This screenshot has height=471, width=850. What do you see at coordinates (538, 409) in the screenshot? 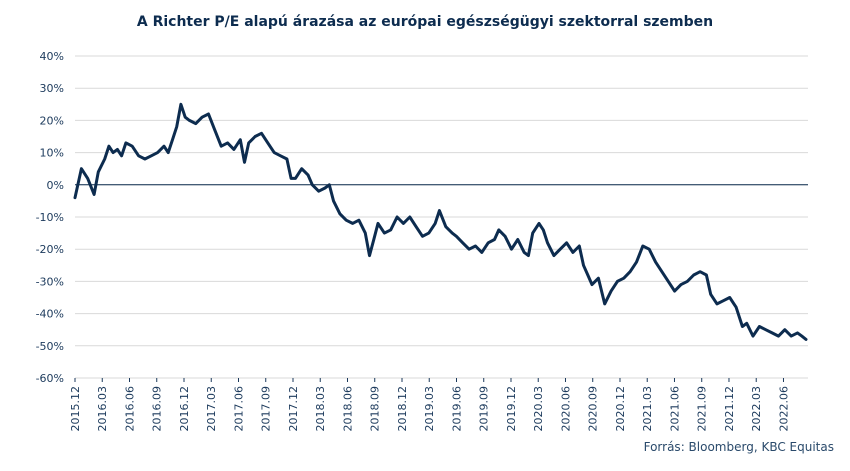
I see `x-tick-label: 2020.03` at bounding box center [538, 409].